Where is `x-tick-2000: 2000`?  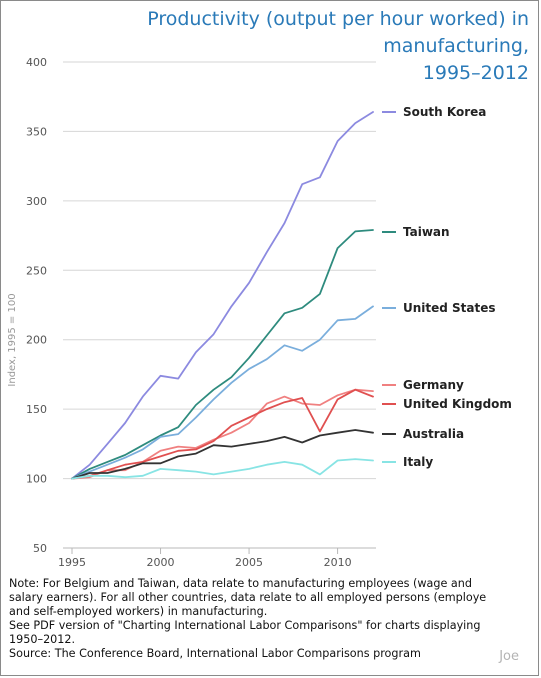 x-tick-2000: 2000 is located at coordinates (161, 562).